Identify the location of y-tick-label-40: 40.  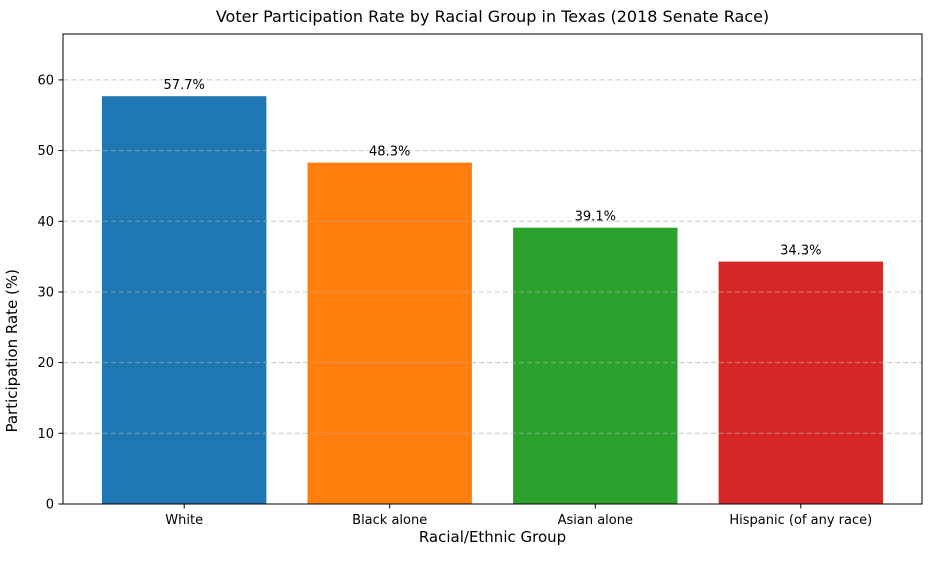
(45, 222).